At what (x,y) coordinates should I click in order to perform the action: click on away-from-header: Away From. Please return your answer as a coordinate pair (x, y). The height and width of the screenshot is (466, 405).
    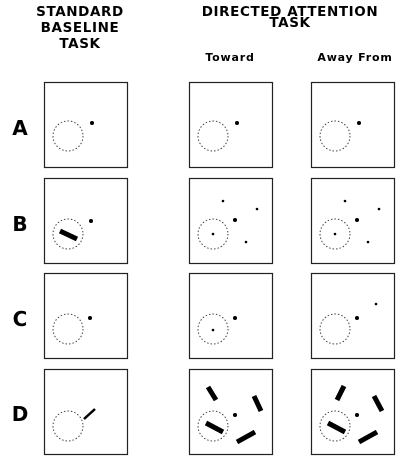
    Looking at the image, I should click on (355, 57).